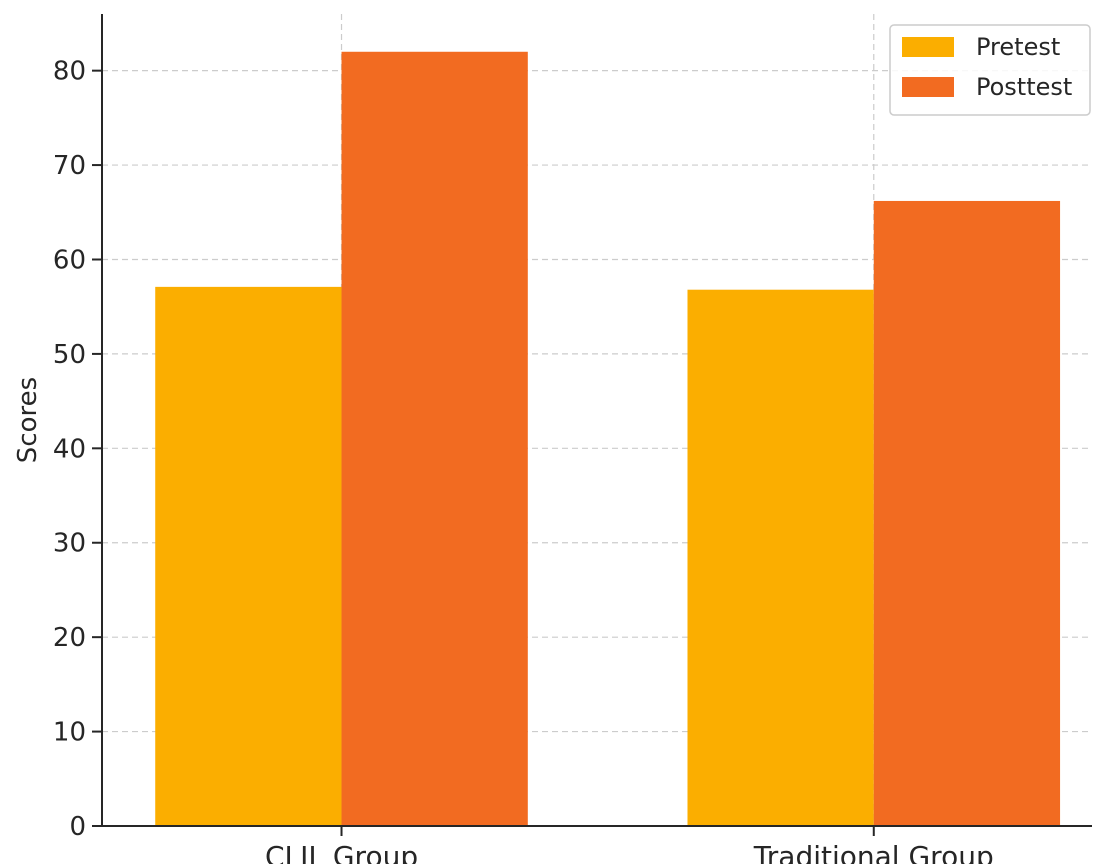 This screenshot has width=1094, height=864. I want to click on y-tick-label: 40, so click(69, 449).